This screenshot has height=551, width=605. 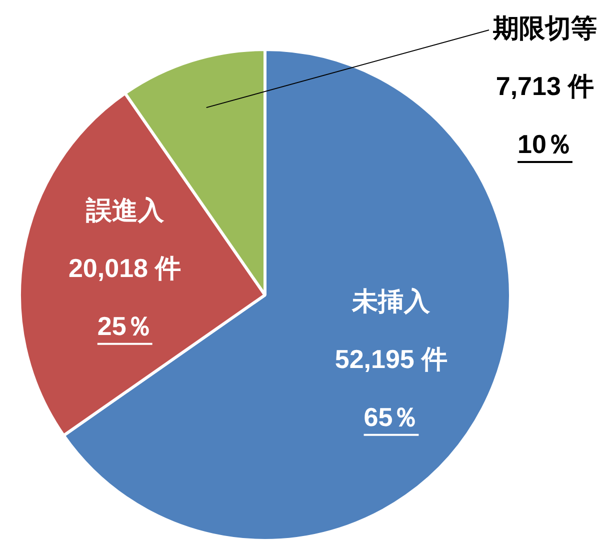 I want to click on slice-label: 誤進入, so click(x=124, y=210).